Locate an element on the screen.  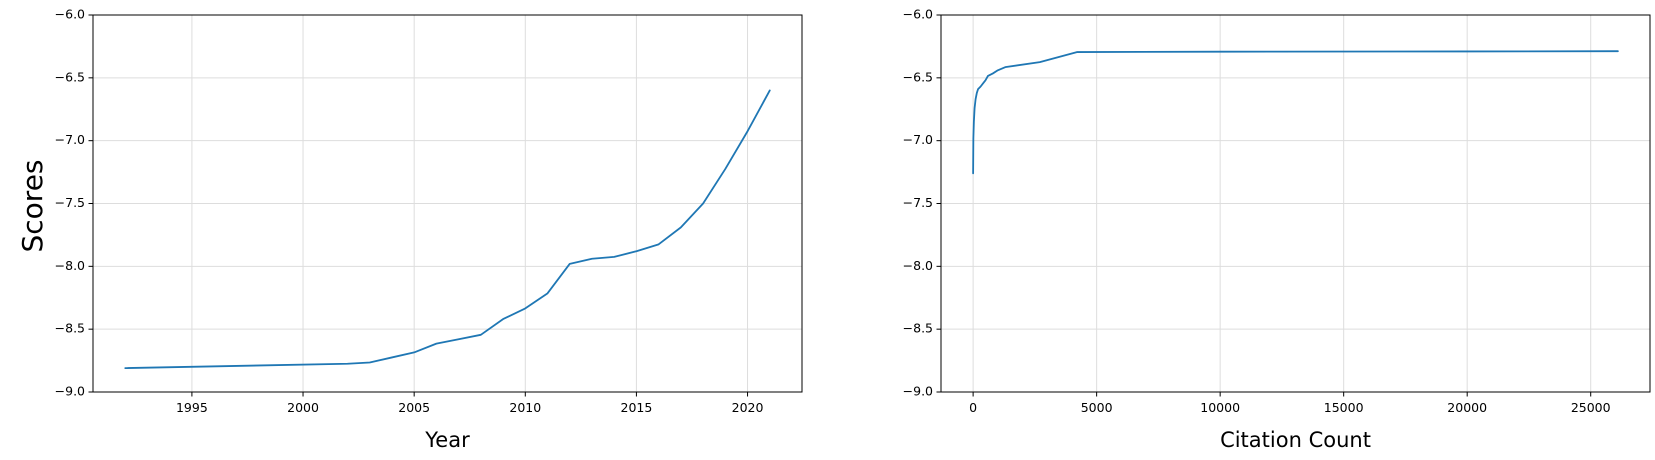
citation-series-line is located at coordinates (1295, 112).